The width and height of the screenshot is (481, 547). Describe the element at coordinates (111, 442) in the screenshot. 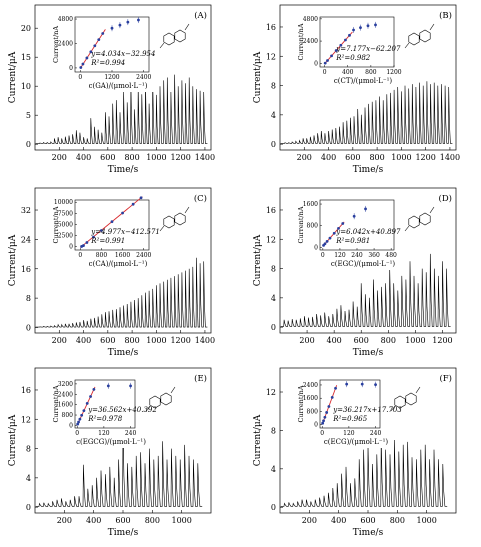

I see `inset-x-axis-label: c(EGCG)/(μmol·L⁻¹)` at that location.